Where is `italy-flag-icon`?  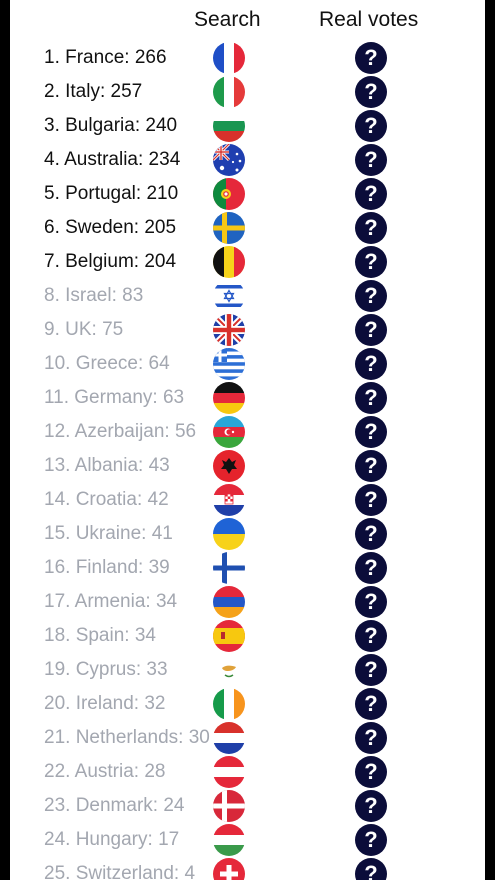 italy-flag-icon is located at coordinates (229, 92).